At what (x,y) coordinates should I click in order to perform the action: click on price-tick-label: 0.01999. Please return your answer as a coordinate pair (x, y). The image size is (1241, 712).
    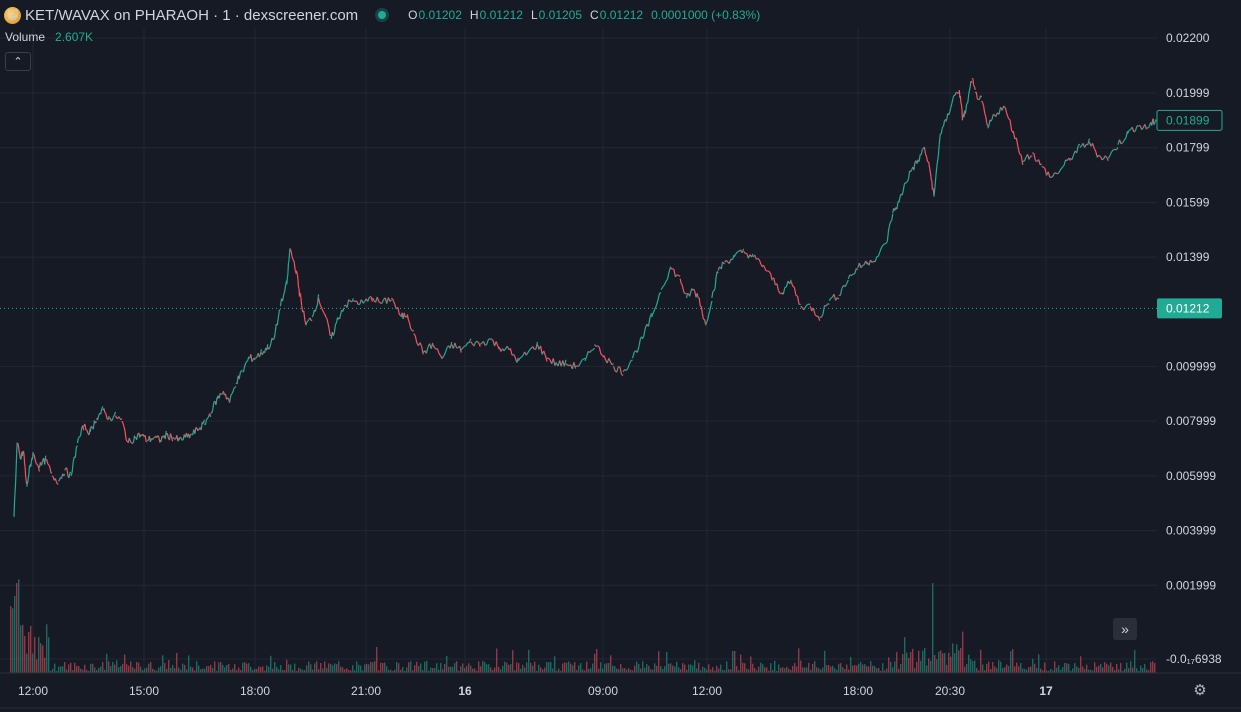
    Looking at the image, I should click on (1188, 93).